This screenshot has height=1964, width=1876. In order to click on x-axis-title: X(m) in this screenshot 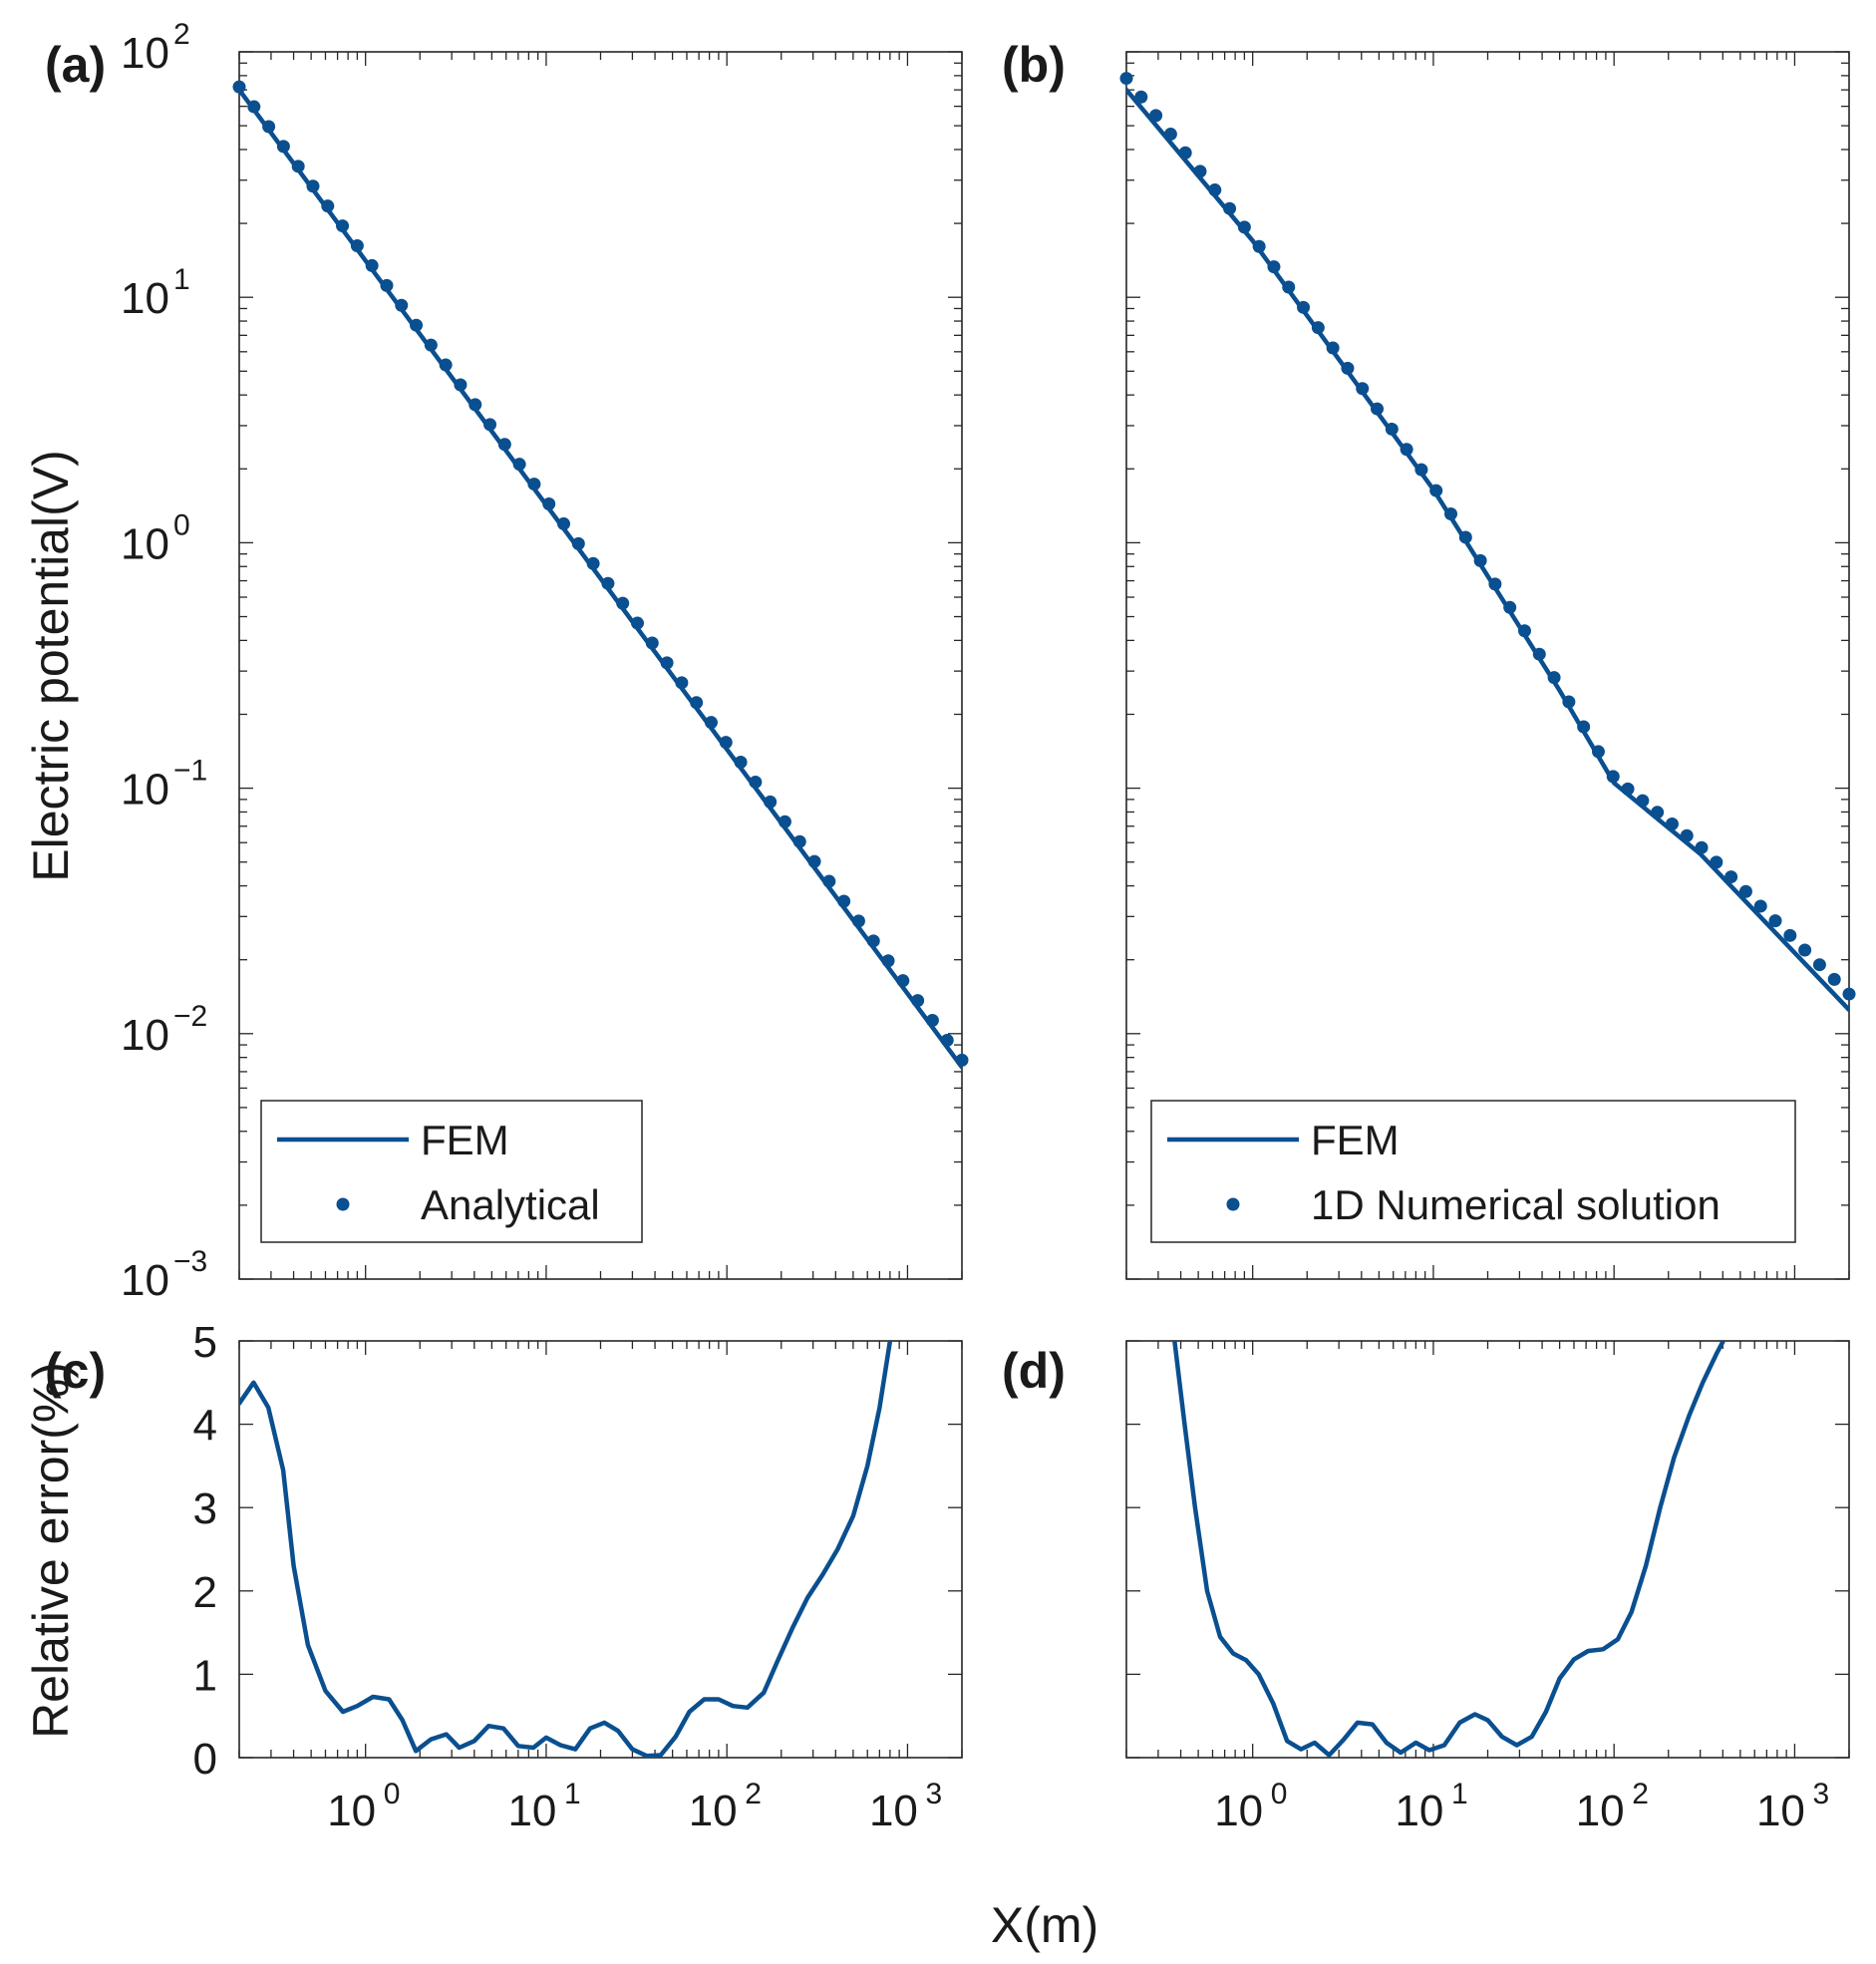, I will do `click(1044, 1925)`.